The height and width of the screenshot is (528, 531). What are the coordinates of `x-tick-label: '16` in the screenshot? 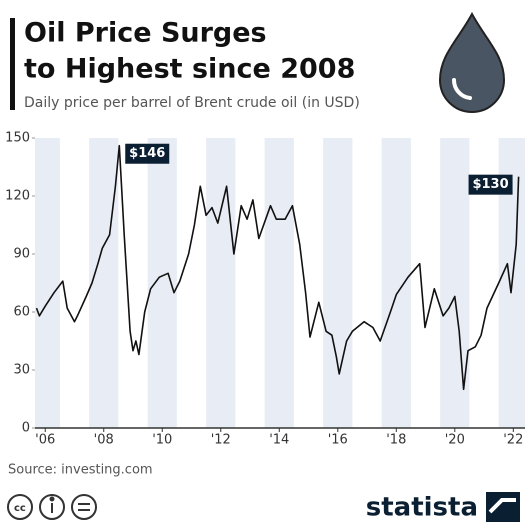 It's located at (338, 440).